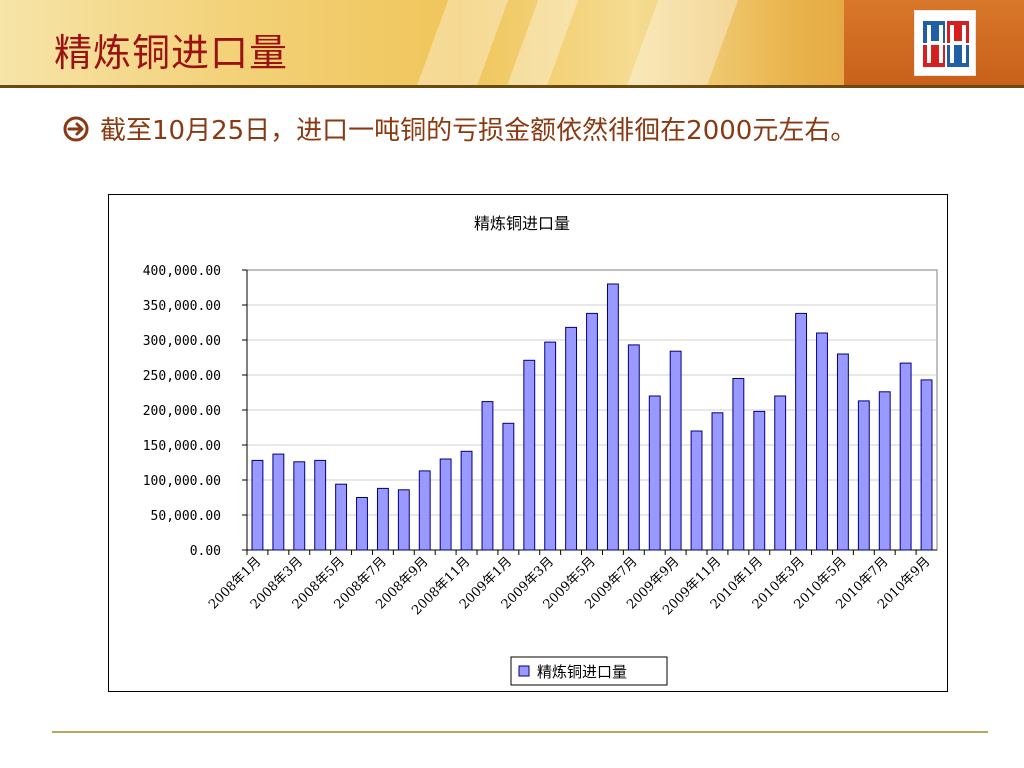 Image resolution: width=1024 pixels, height=768 pixels. What do you see at coordinates (299, 506) in the screenshot?
I see `bar-2008年3月` at bounding box center [299, 506].